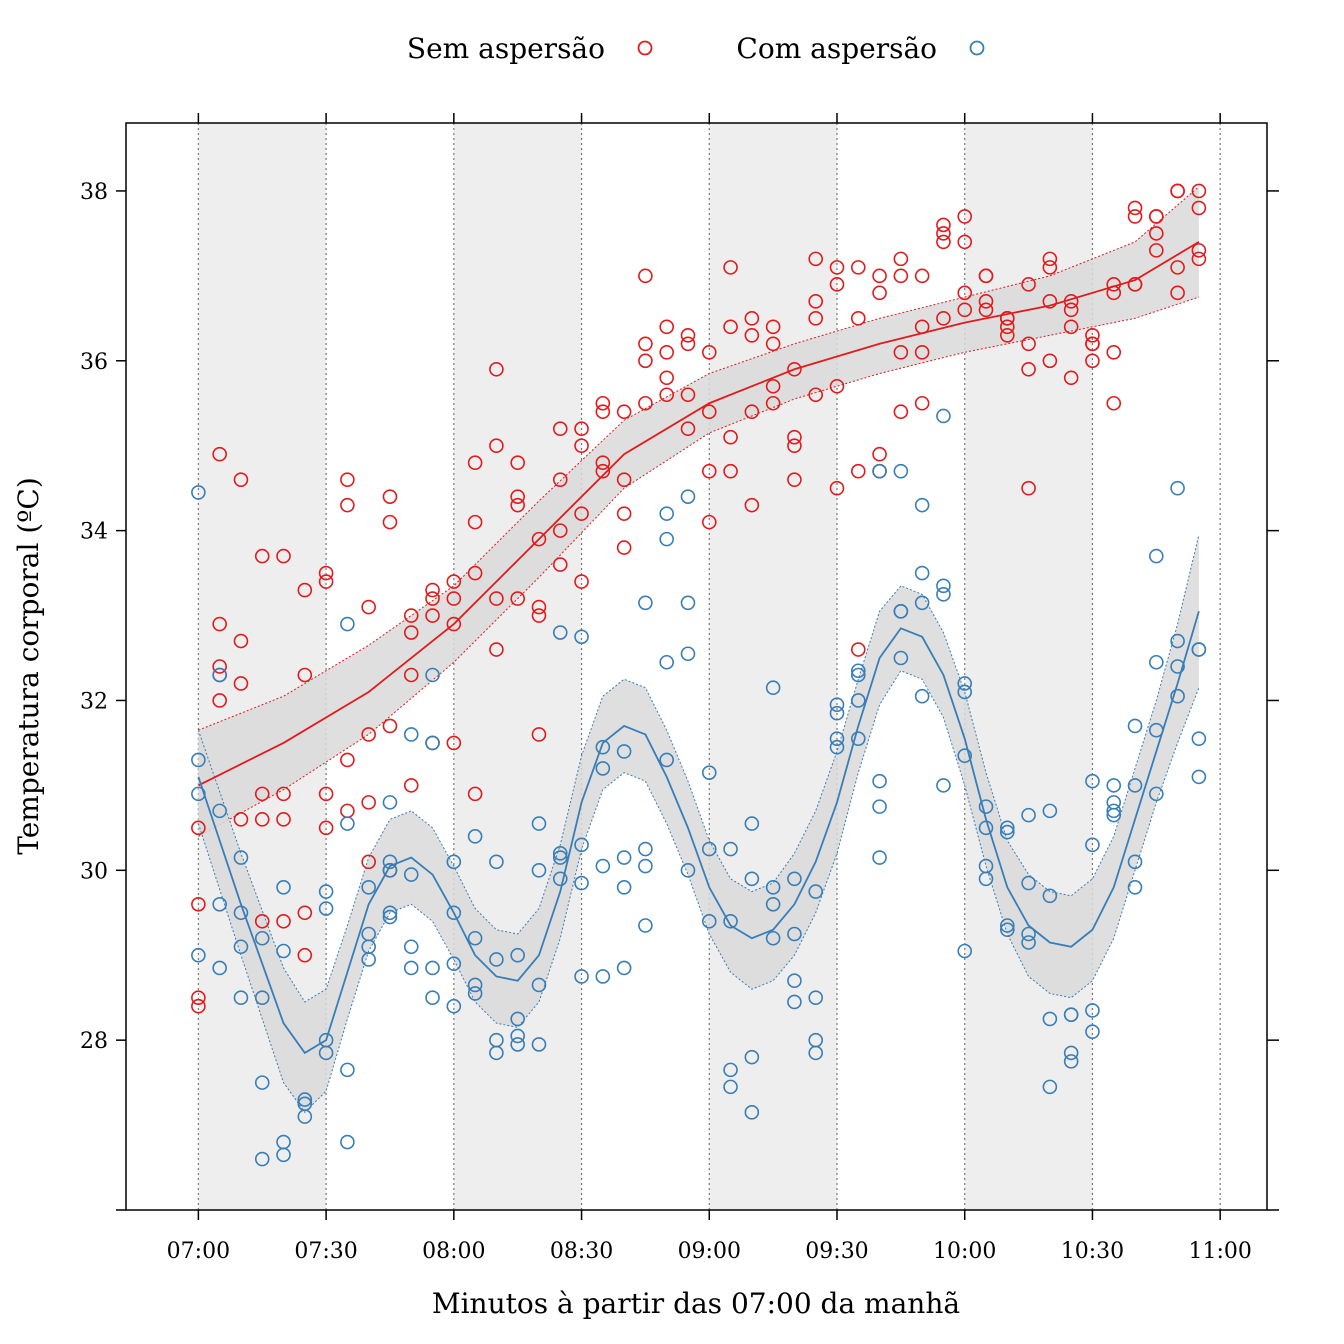  I want to click on x-tick-label: 09:00, so click(709, 1251).